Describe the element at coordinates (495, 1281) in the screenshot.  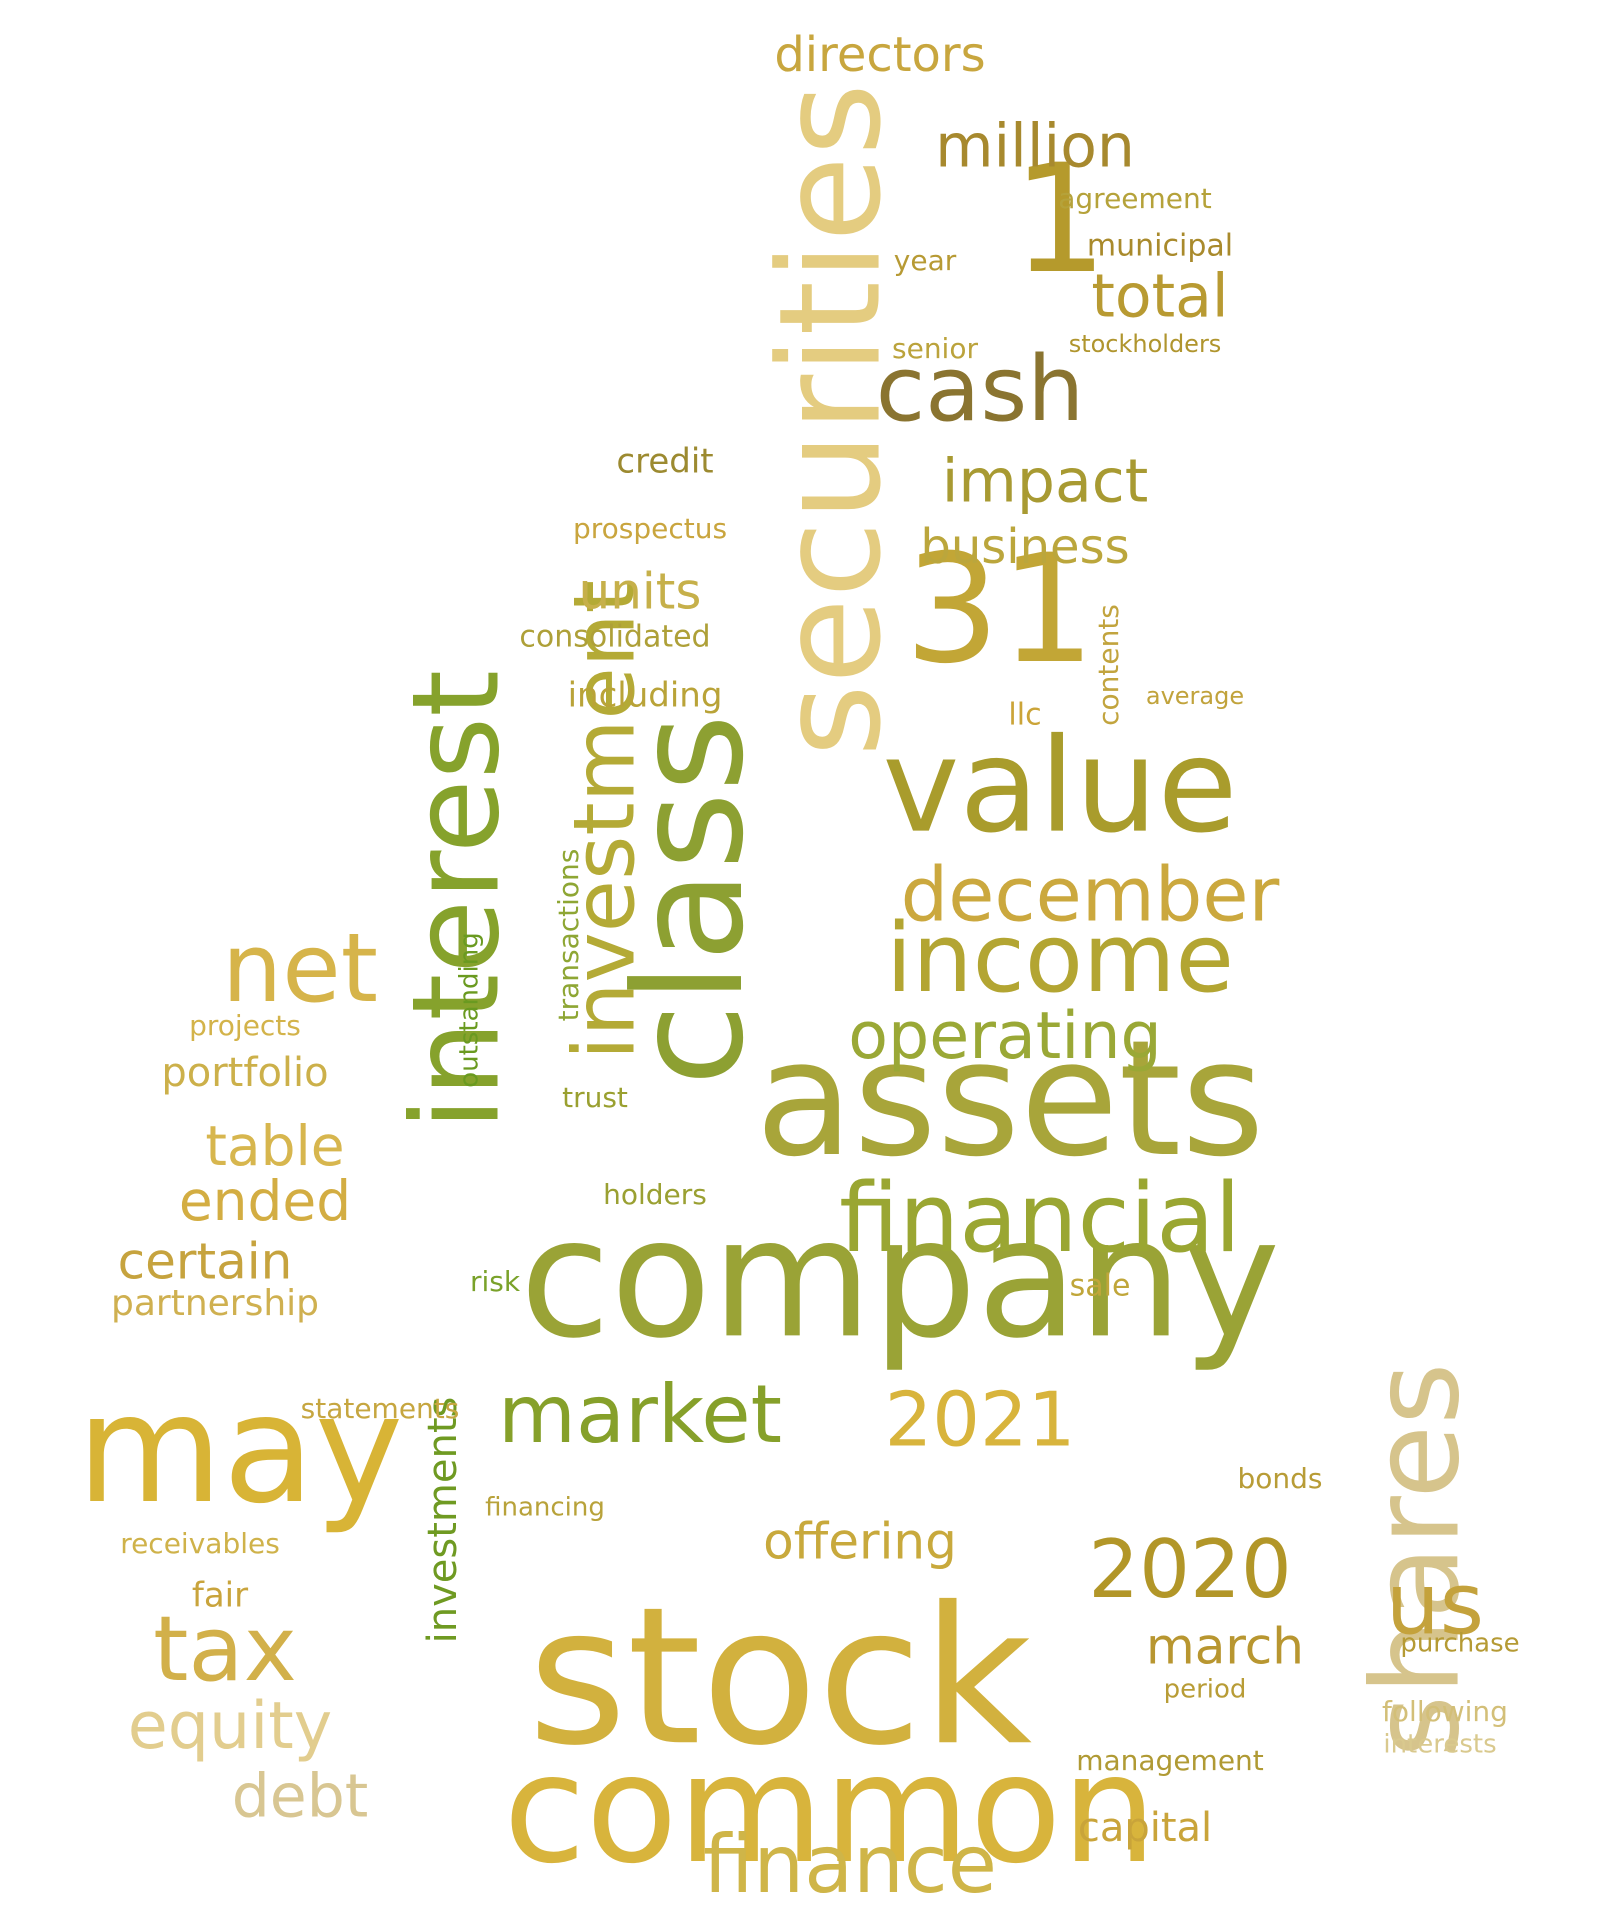
I see `word-risk: risk` at that location.